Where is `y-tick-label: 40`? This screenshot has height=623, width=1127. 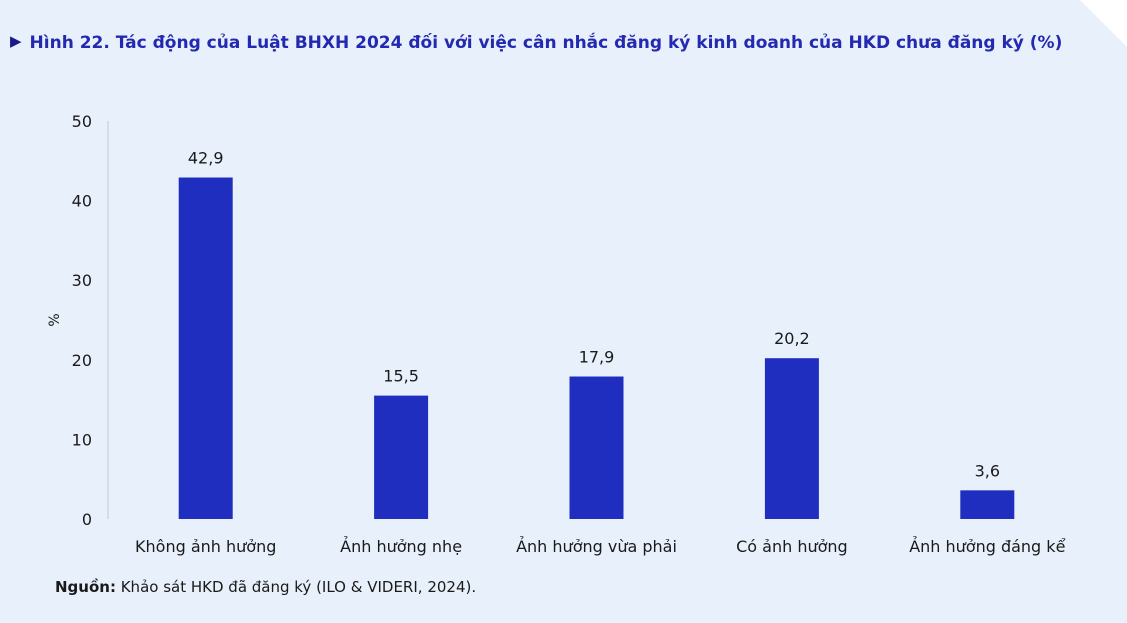 y-tick-label: 40 is located at coordinates (82, 201).